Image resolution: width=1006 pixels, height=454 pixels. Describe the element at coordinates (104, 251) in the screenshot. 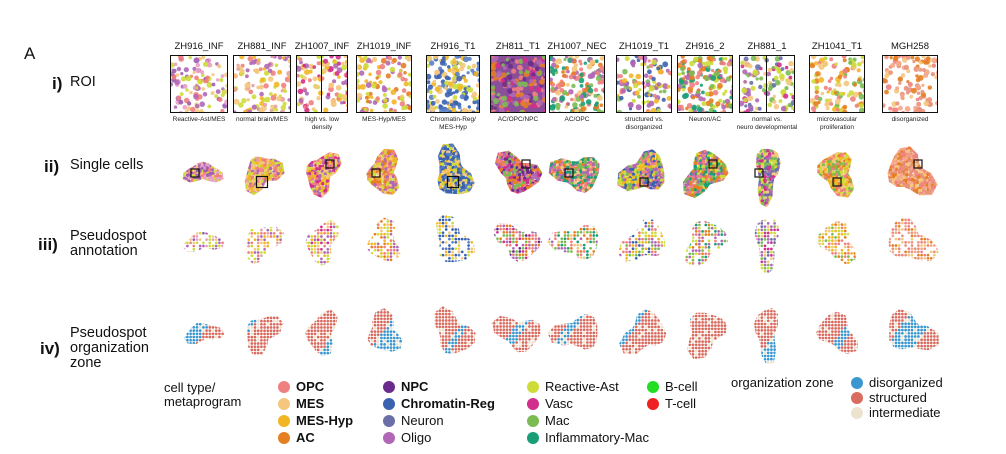

I see `row-label-line: annotation` at that location.